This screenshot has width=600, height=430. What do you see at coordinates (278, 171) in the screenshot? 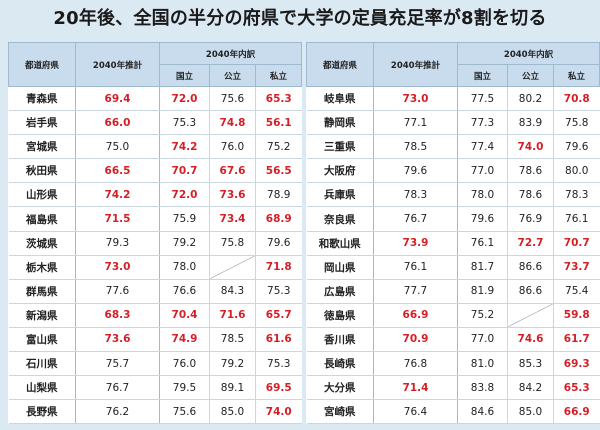
I see `private-cell: 56.5` at bounding box center [278, 171].